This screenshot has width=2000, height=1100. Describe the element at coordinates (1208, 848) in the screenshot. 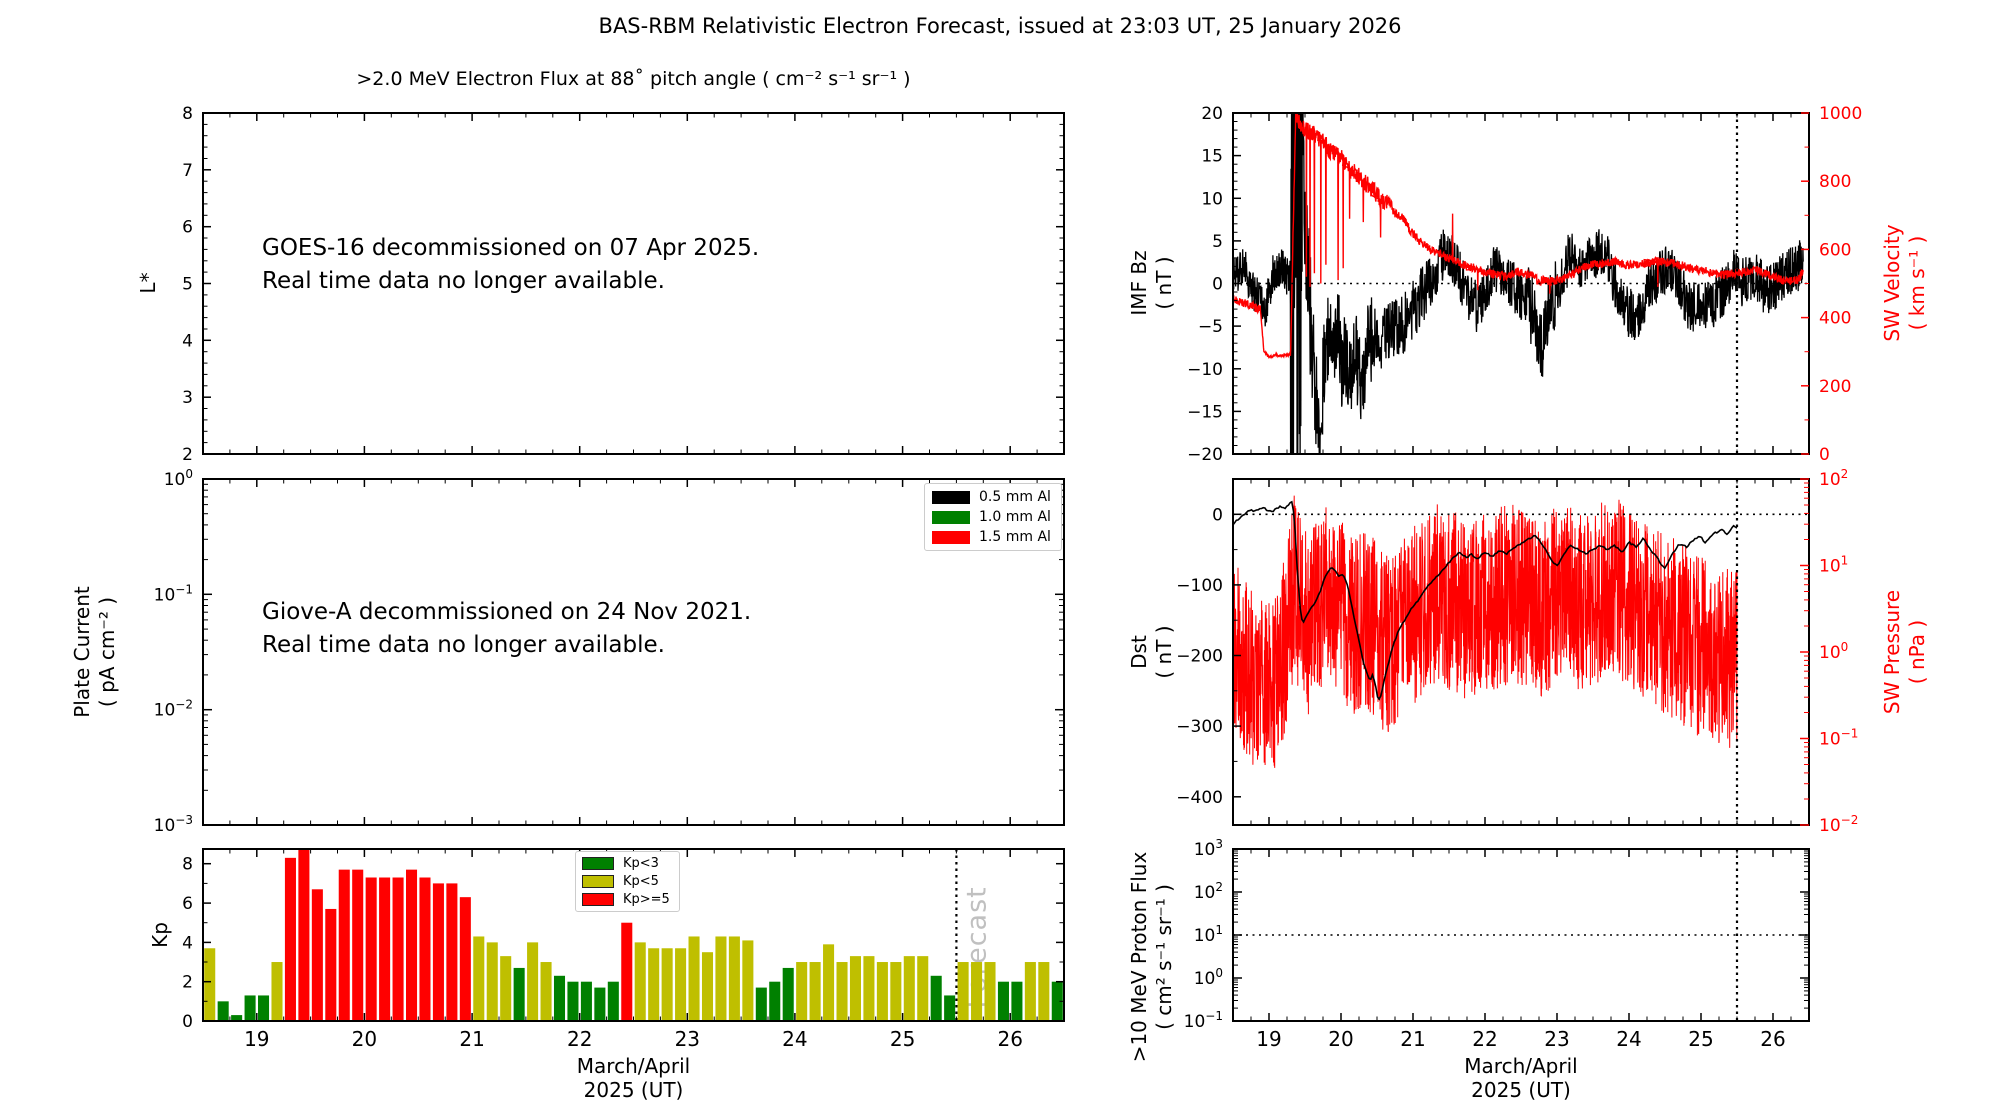

I see `svg-text: 10³` at that location.